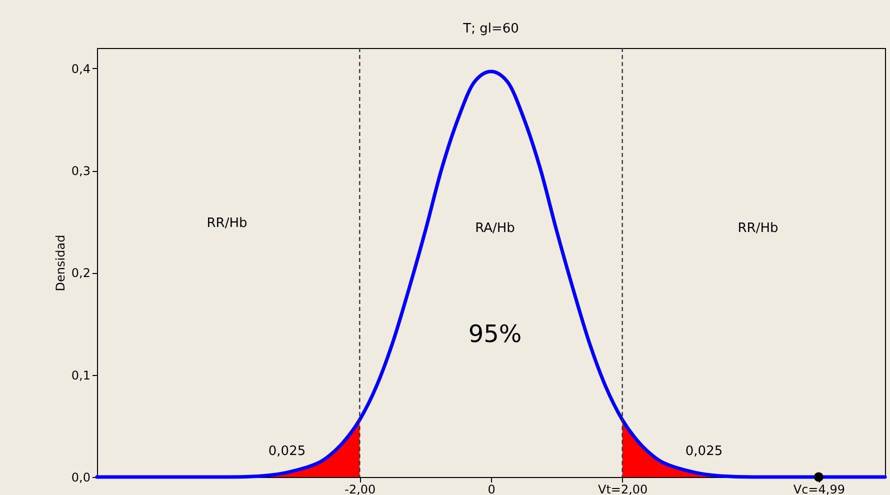 The height and width of the screenshot is (495, 890). I want to click on x-tick-label: -2,00, so click(360, 488).